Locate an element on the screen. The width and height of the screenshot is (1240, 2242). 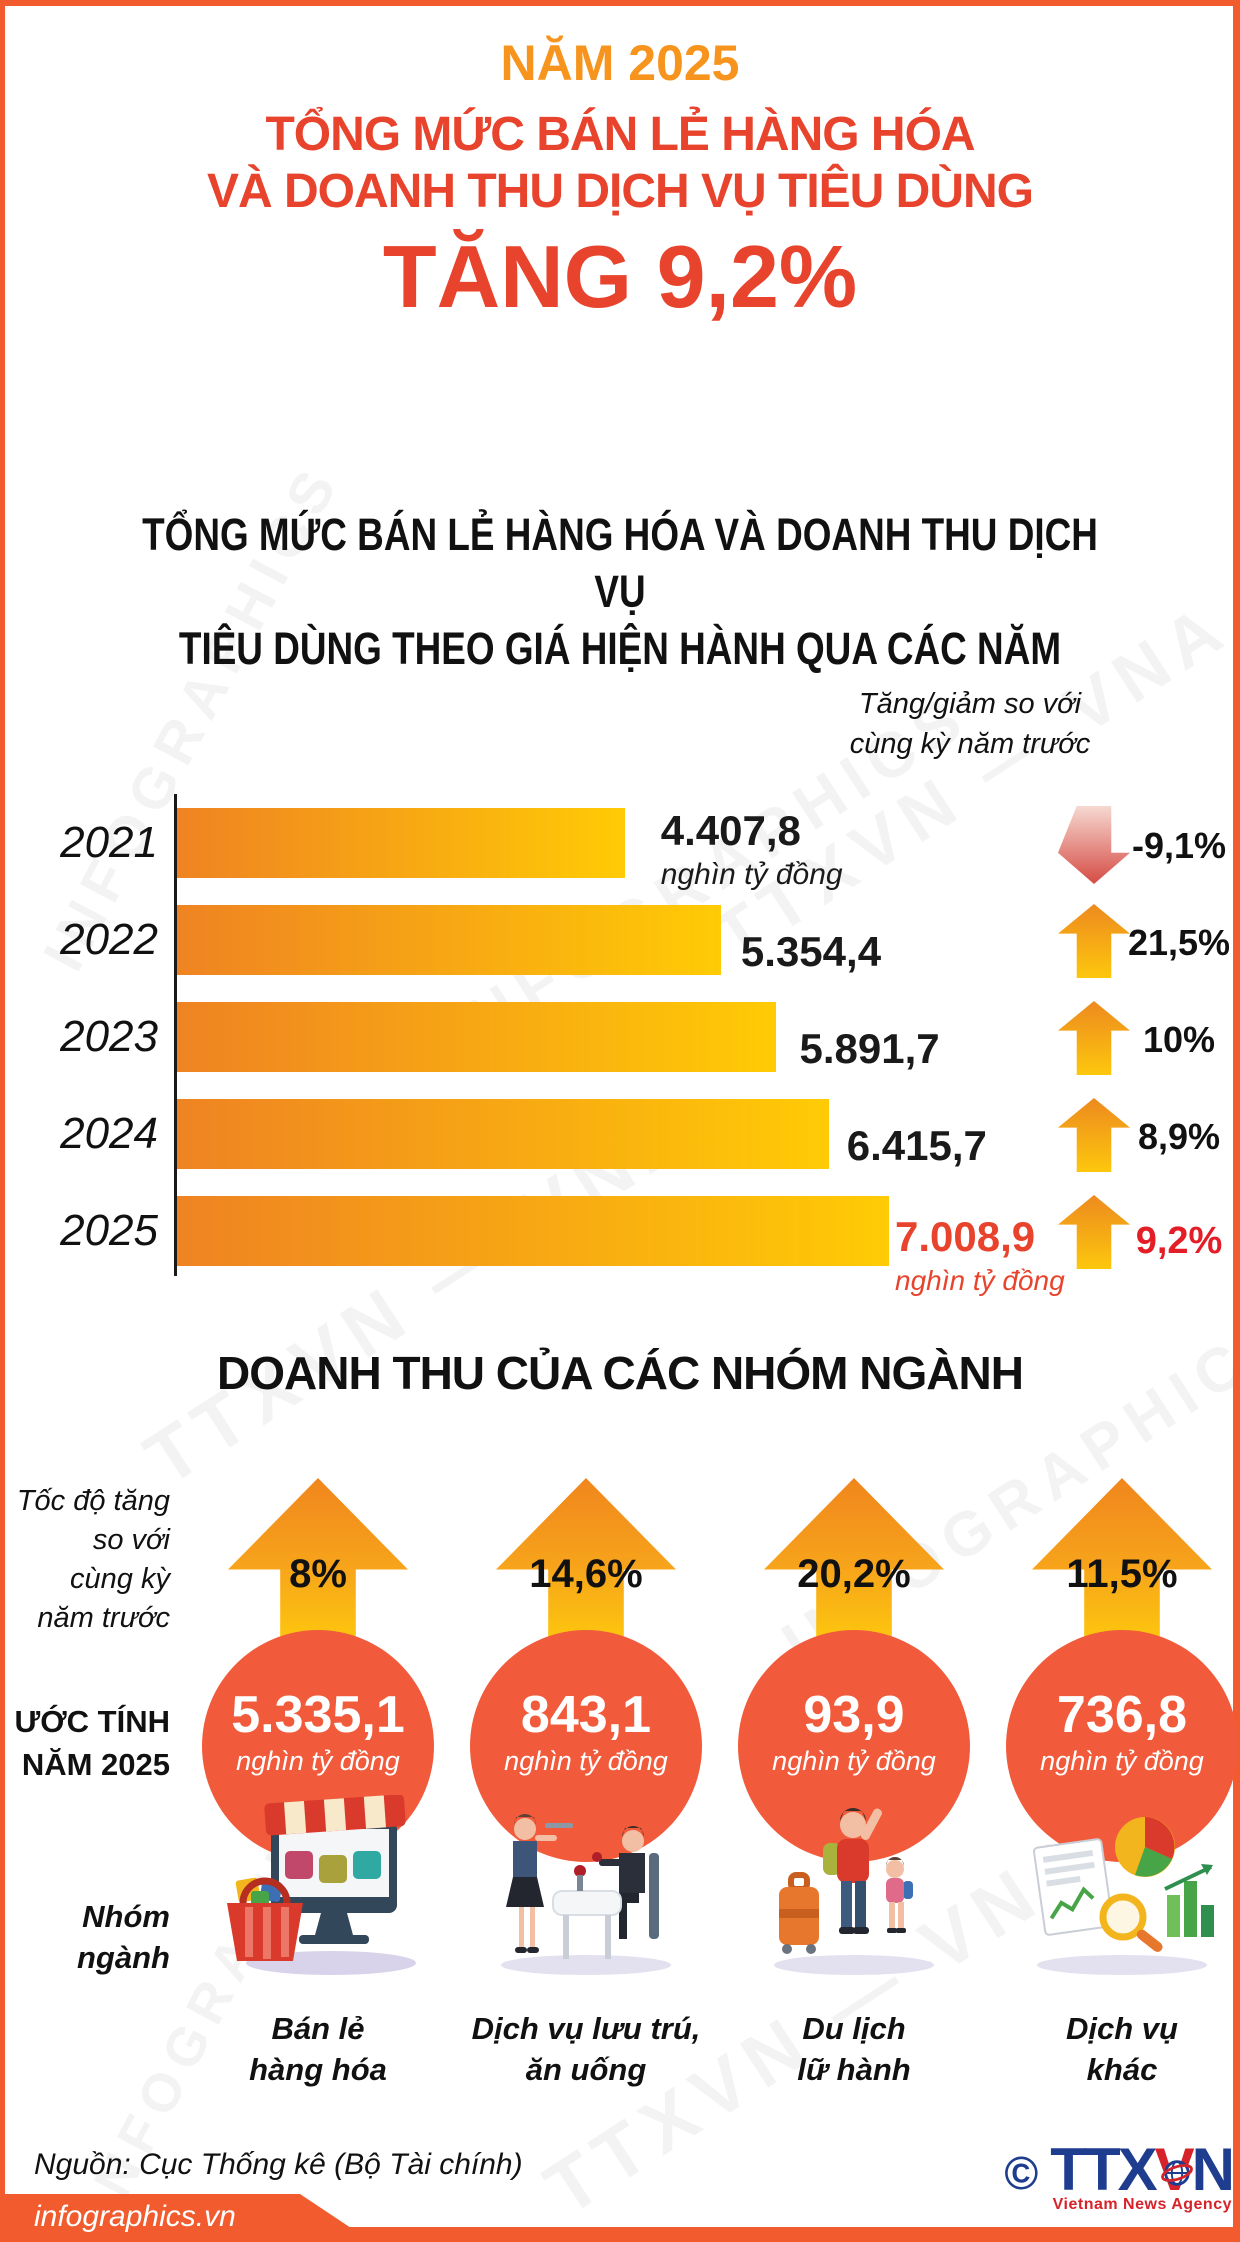
sector-value-circle: 736,8 nghìn tỷ đồng is located at coordinates (1122, 1746).